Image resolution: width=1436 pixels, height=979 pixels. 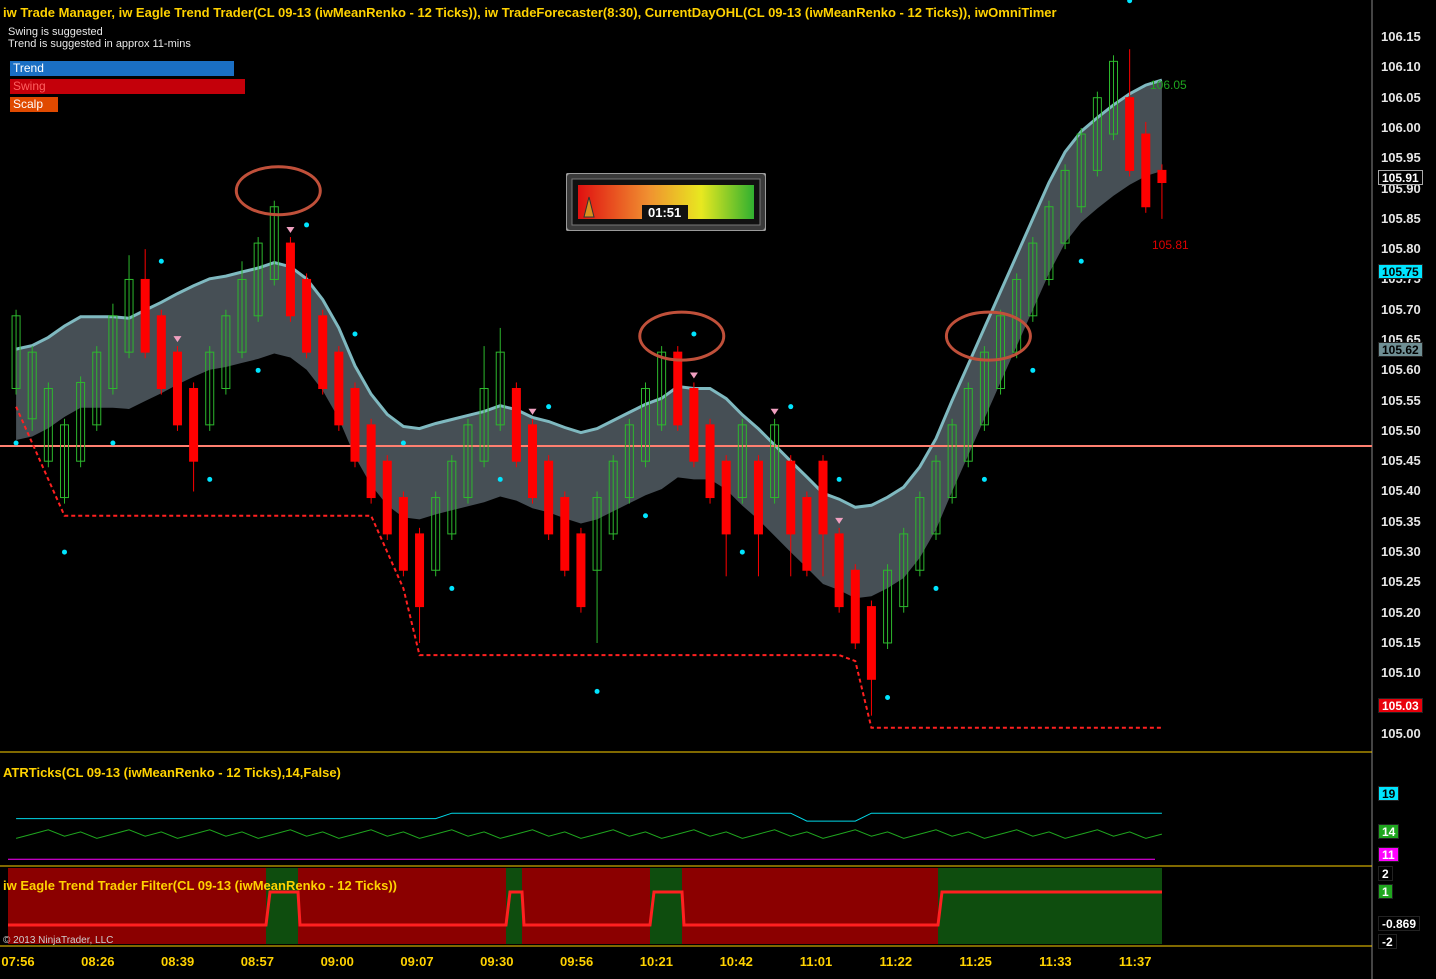 What do you see at coordinates (1385, 873) in the screenshot?
I see `filter-tag-2: 2` at bounding box center [1385, 873].